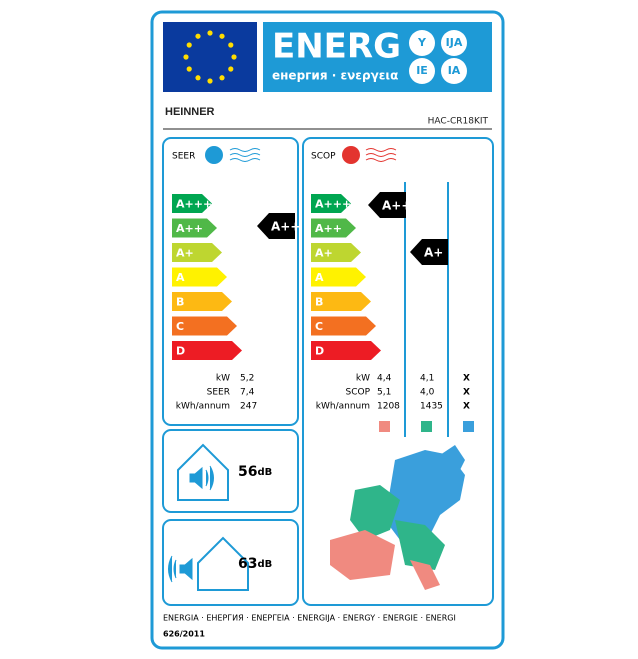 This screenshot has width=638, height=659. What do you see at coordinates (336, 47) in the screenshot?
I see `banner-title: ENERG` at bounding box center [336, 47].